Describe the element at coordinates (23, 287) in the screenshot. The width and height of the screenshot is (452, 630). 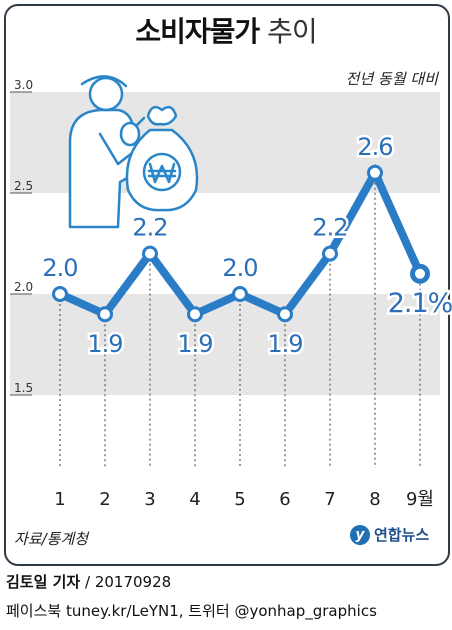
I see `y-tick-label-2: 2.0` at that location.